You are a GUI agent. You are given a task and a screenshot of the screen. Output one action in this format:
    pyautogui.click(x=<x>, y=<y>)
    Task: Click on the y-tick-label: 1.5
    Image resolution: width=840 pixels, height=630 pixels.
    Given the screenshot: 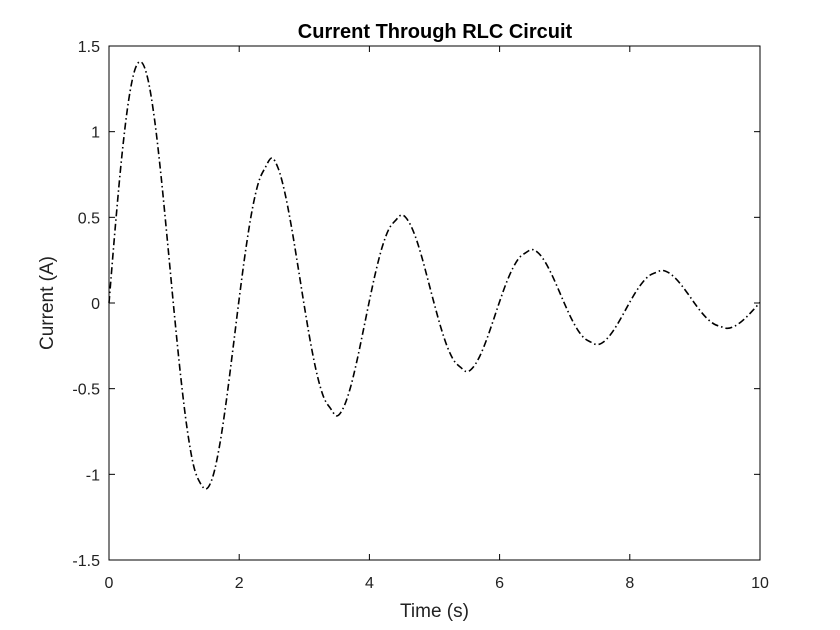 What is the action you would take?
    pyautogui.click(x=89, y=47)
    